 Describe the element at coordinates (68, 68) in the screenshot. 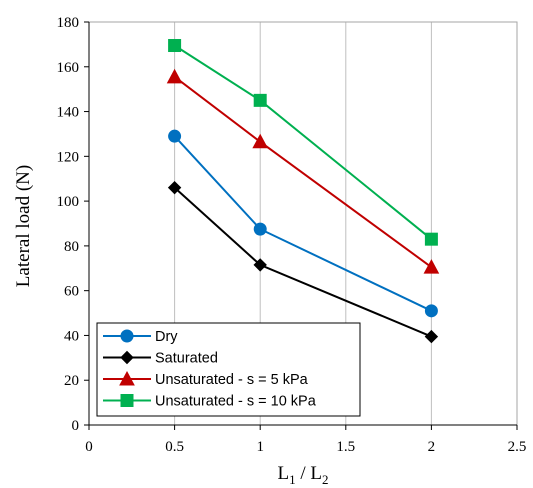

I see `y-tick-label: 160` at that location.